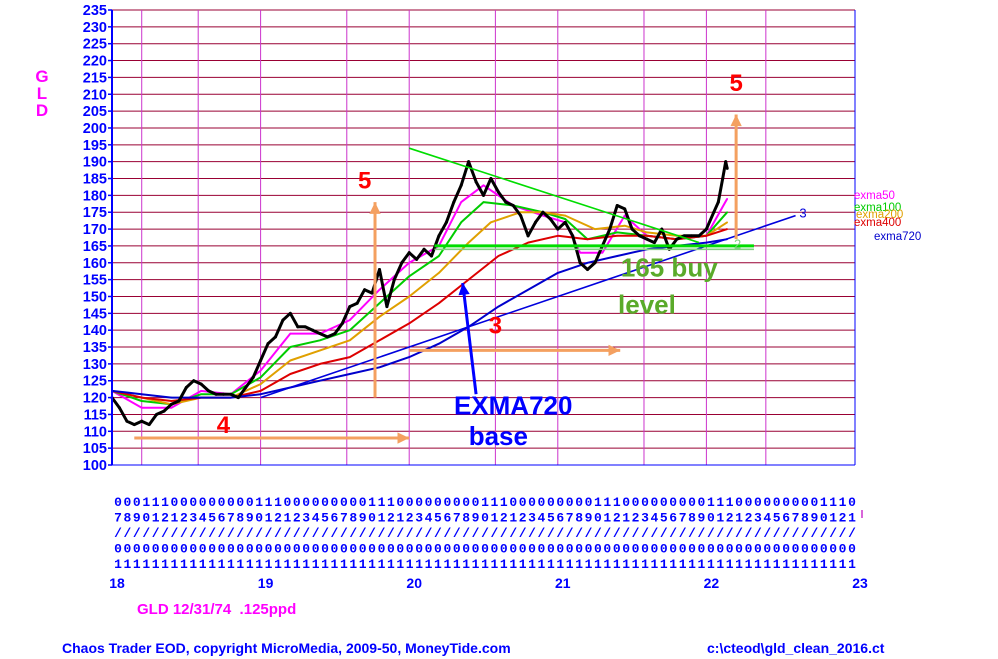 The height and width of the screenshot is (659, 998). Describe the element at coordinates (466, 533) in the screenshot. I see `x-tick-label: 08/01` at that location.